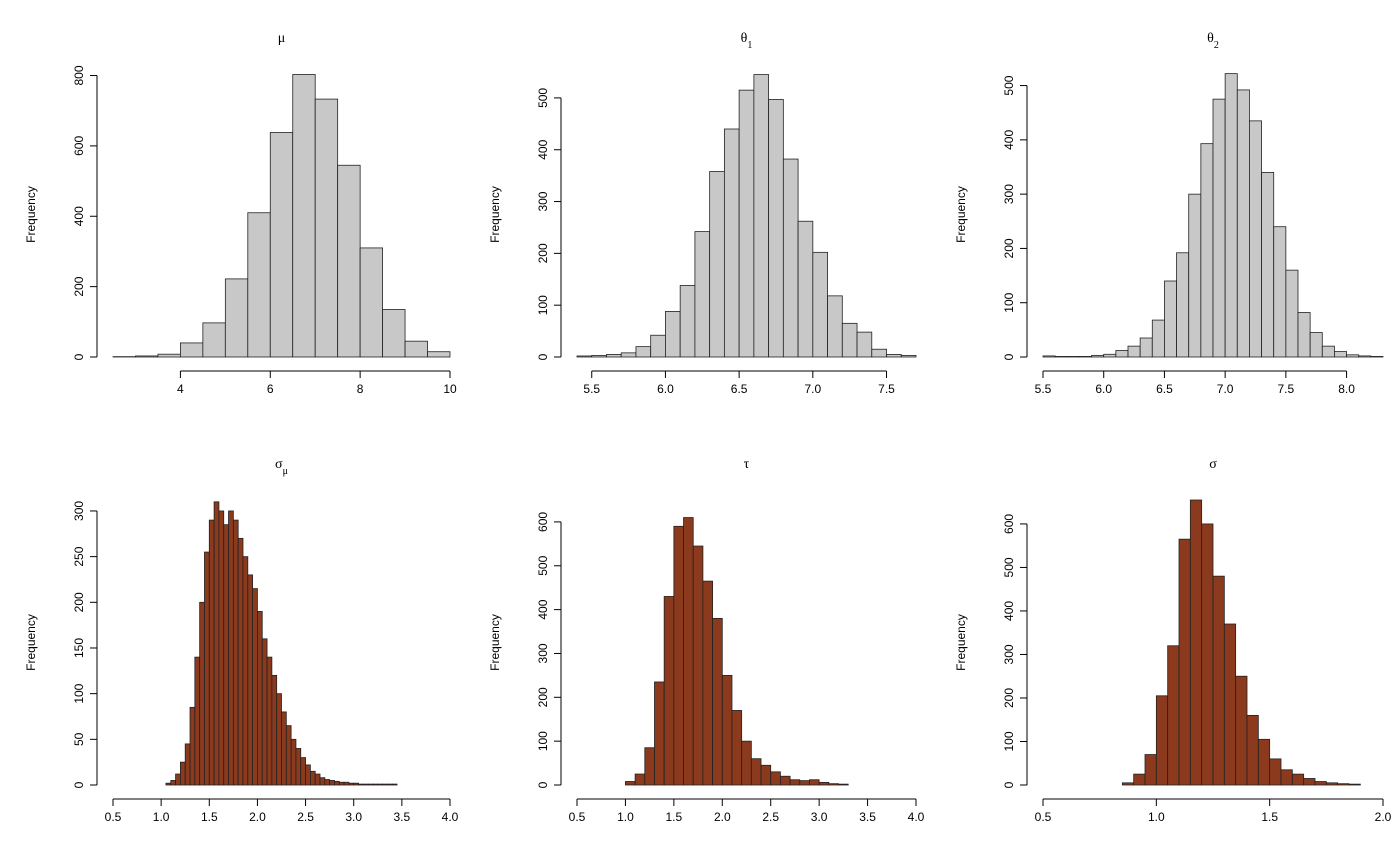 The width and height of the screenshot is (1393, 867). Describe the element at coordinates (270, 389) in the screenshot. I see `x-tick-label: 6` at that location.